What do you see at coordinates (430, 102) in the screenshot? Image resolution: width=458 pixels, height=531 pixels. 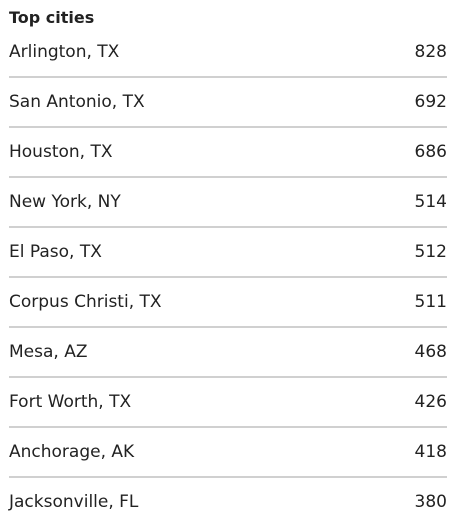 I see `city-count: 692` at bounding box center [430, 102].